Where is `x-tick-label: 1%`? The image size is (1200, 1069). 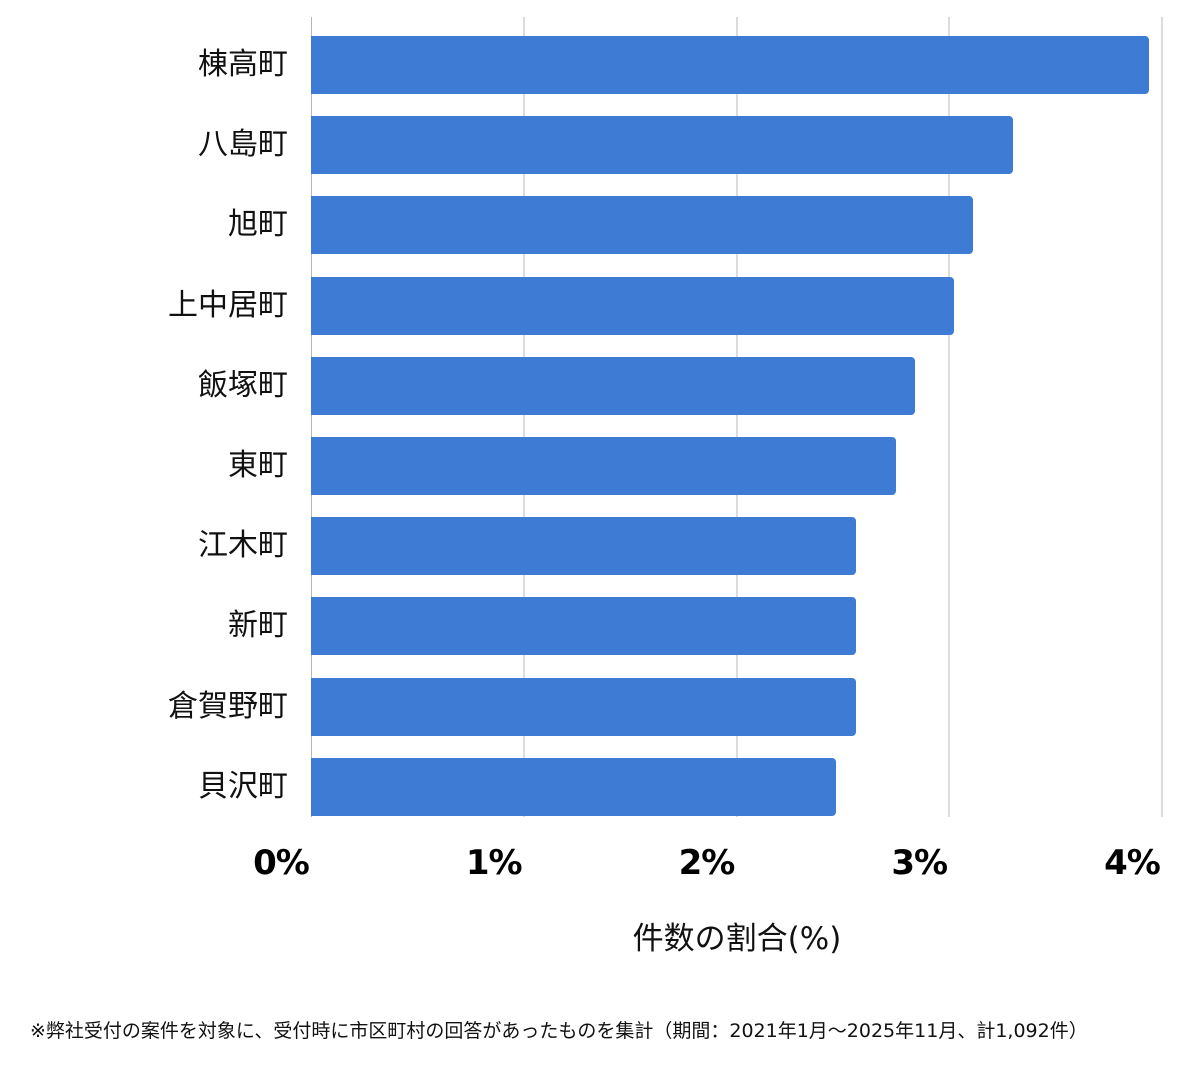 x-tick-label: 1% is located at coordinates (494, 863).